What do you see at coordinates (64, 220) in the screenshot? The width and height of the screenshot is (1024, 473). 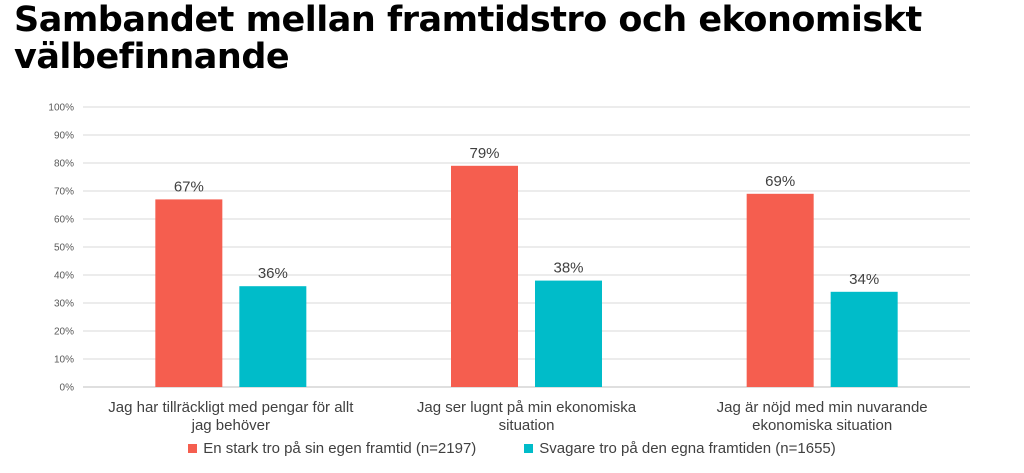 I see `y-tick-label: 60%` at bounding box center [64, 220].